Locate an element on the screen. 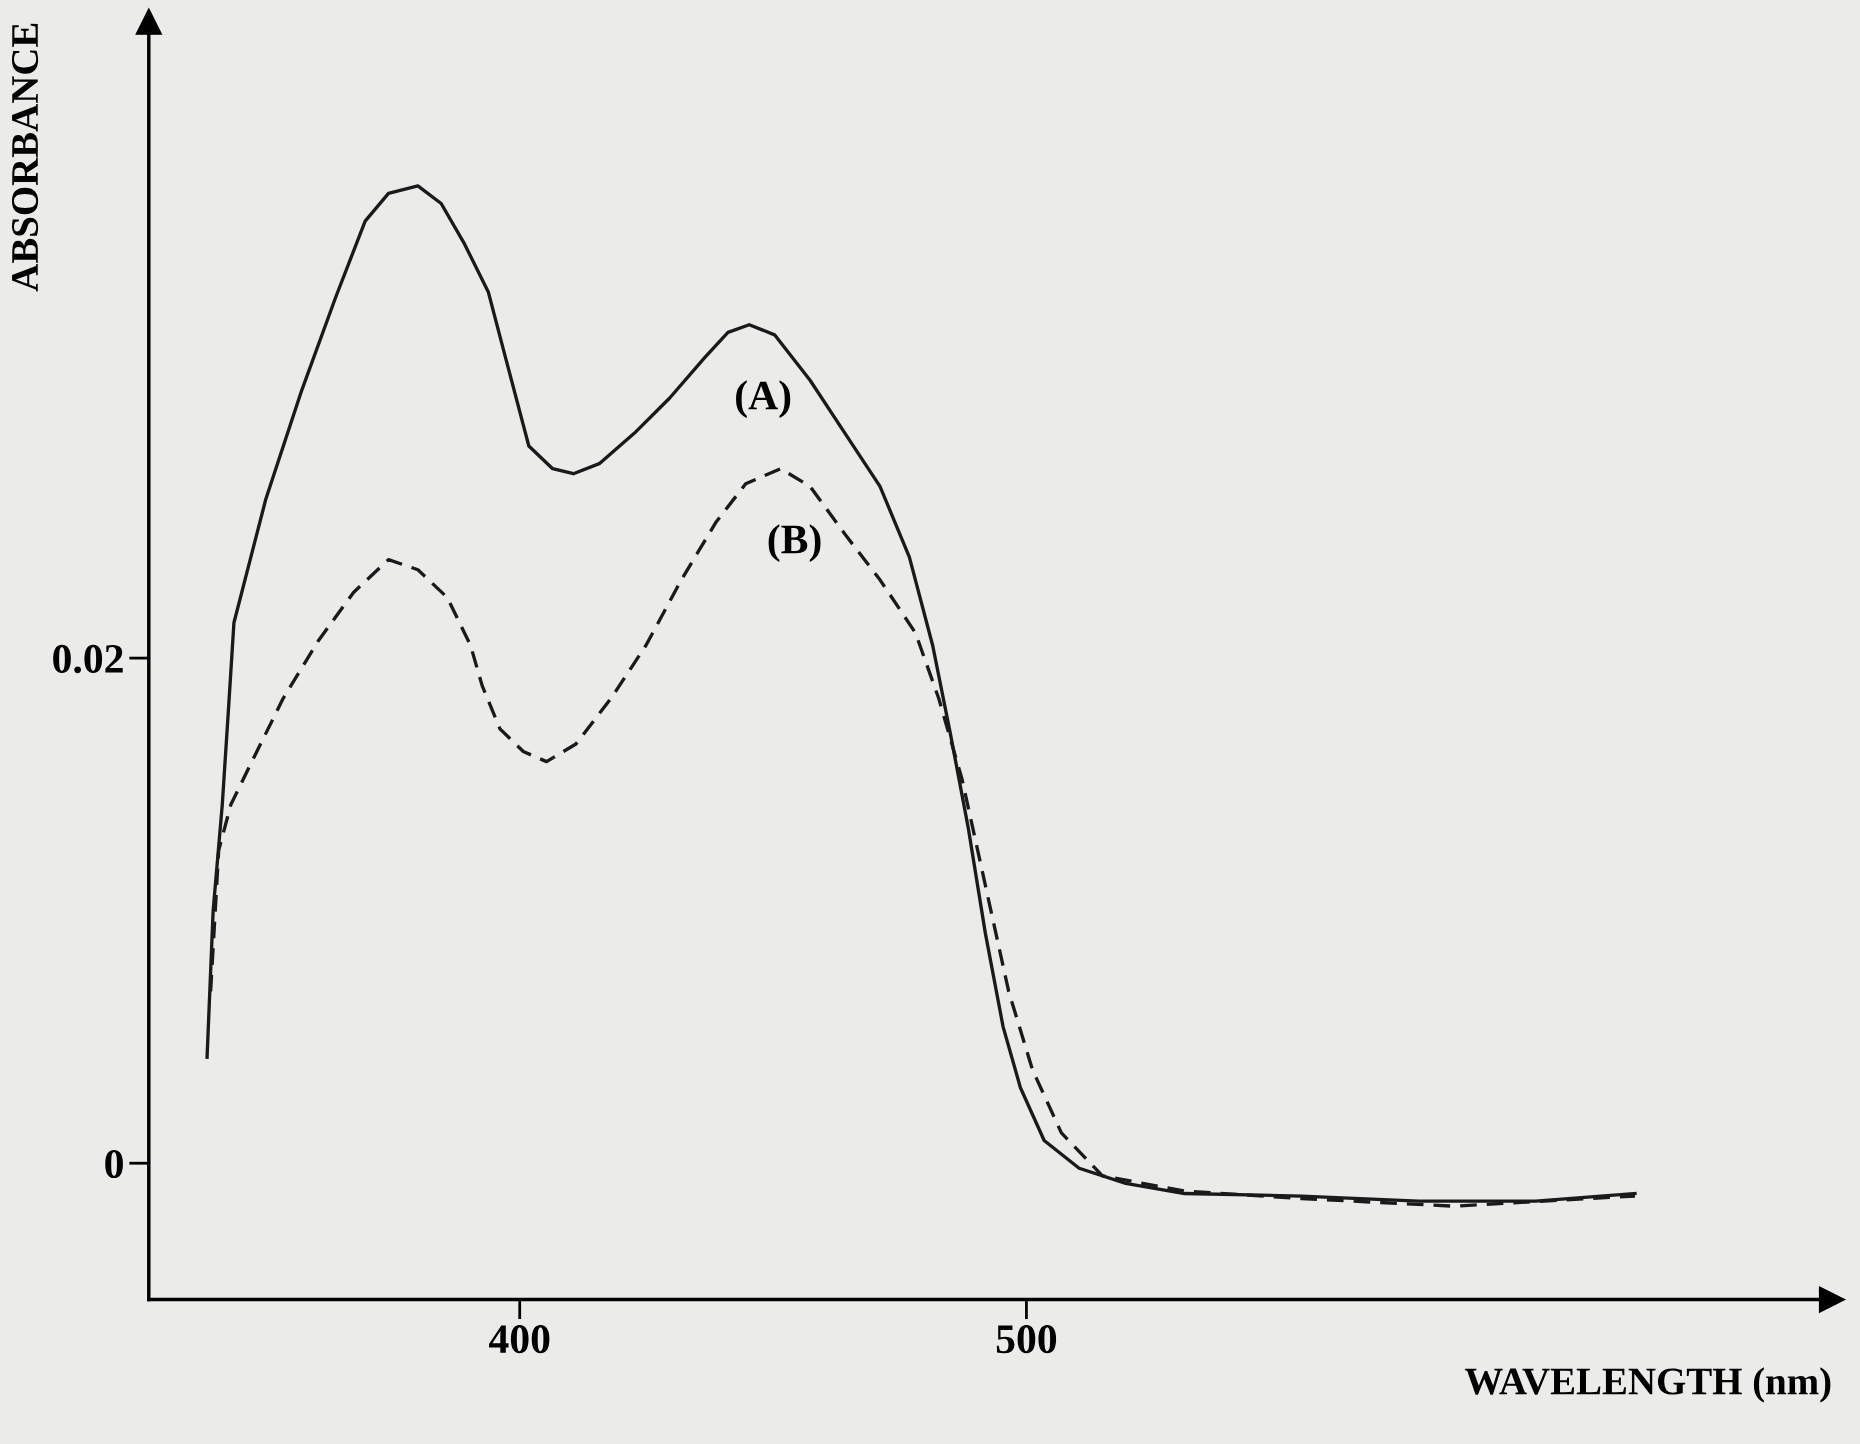 Image resolution: width=1860 pixels, height=1444 pixels. series-label: (B) is located at coordinates (794, 543).